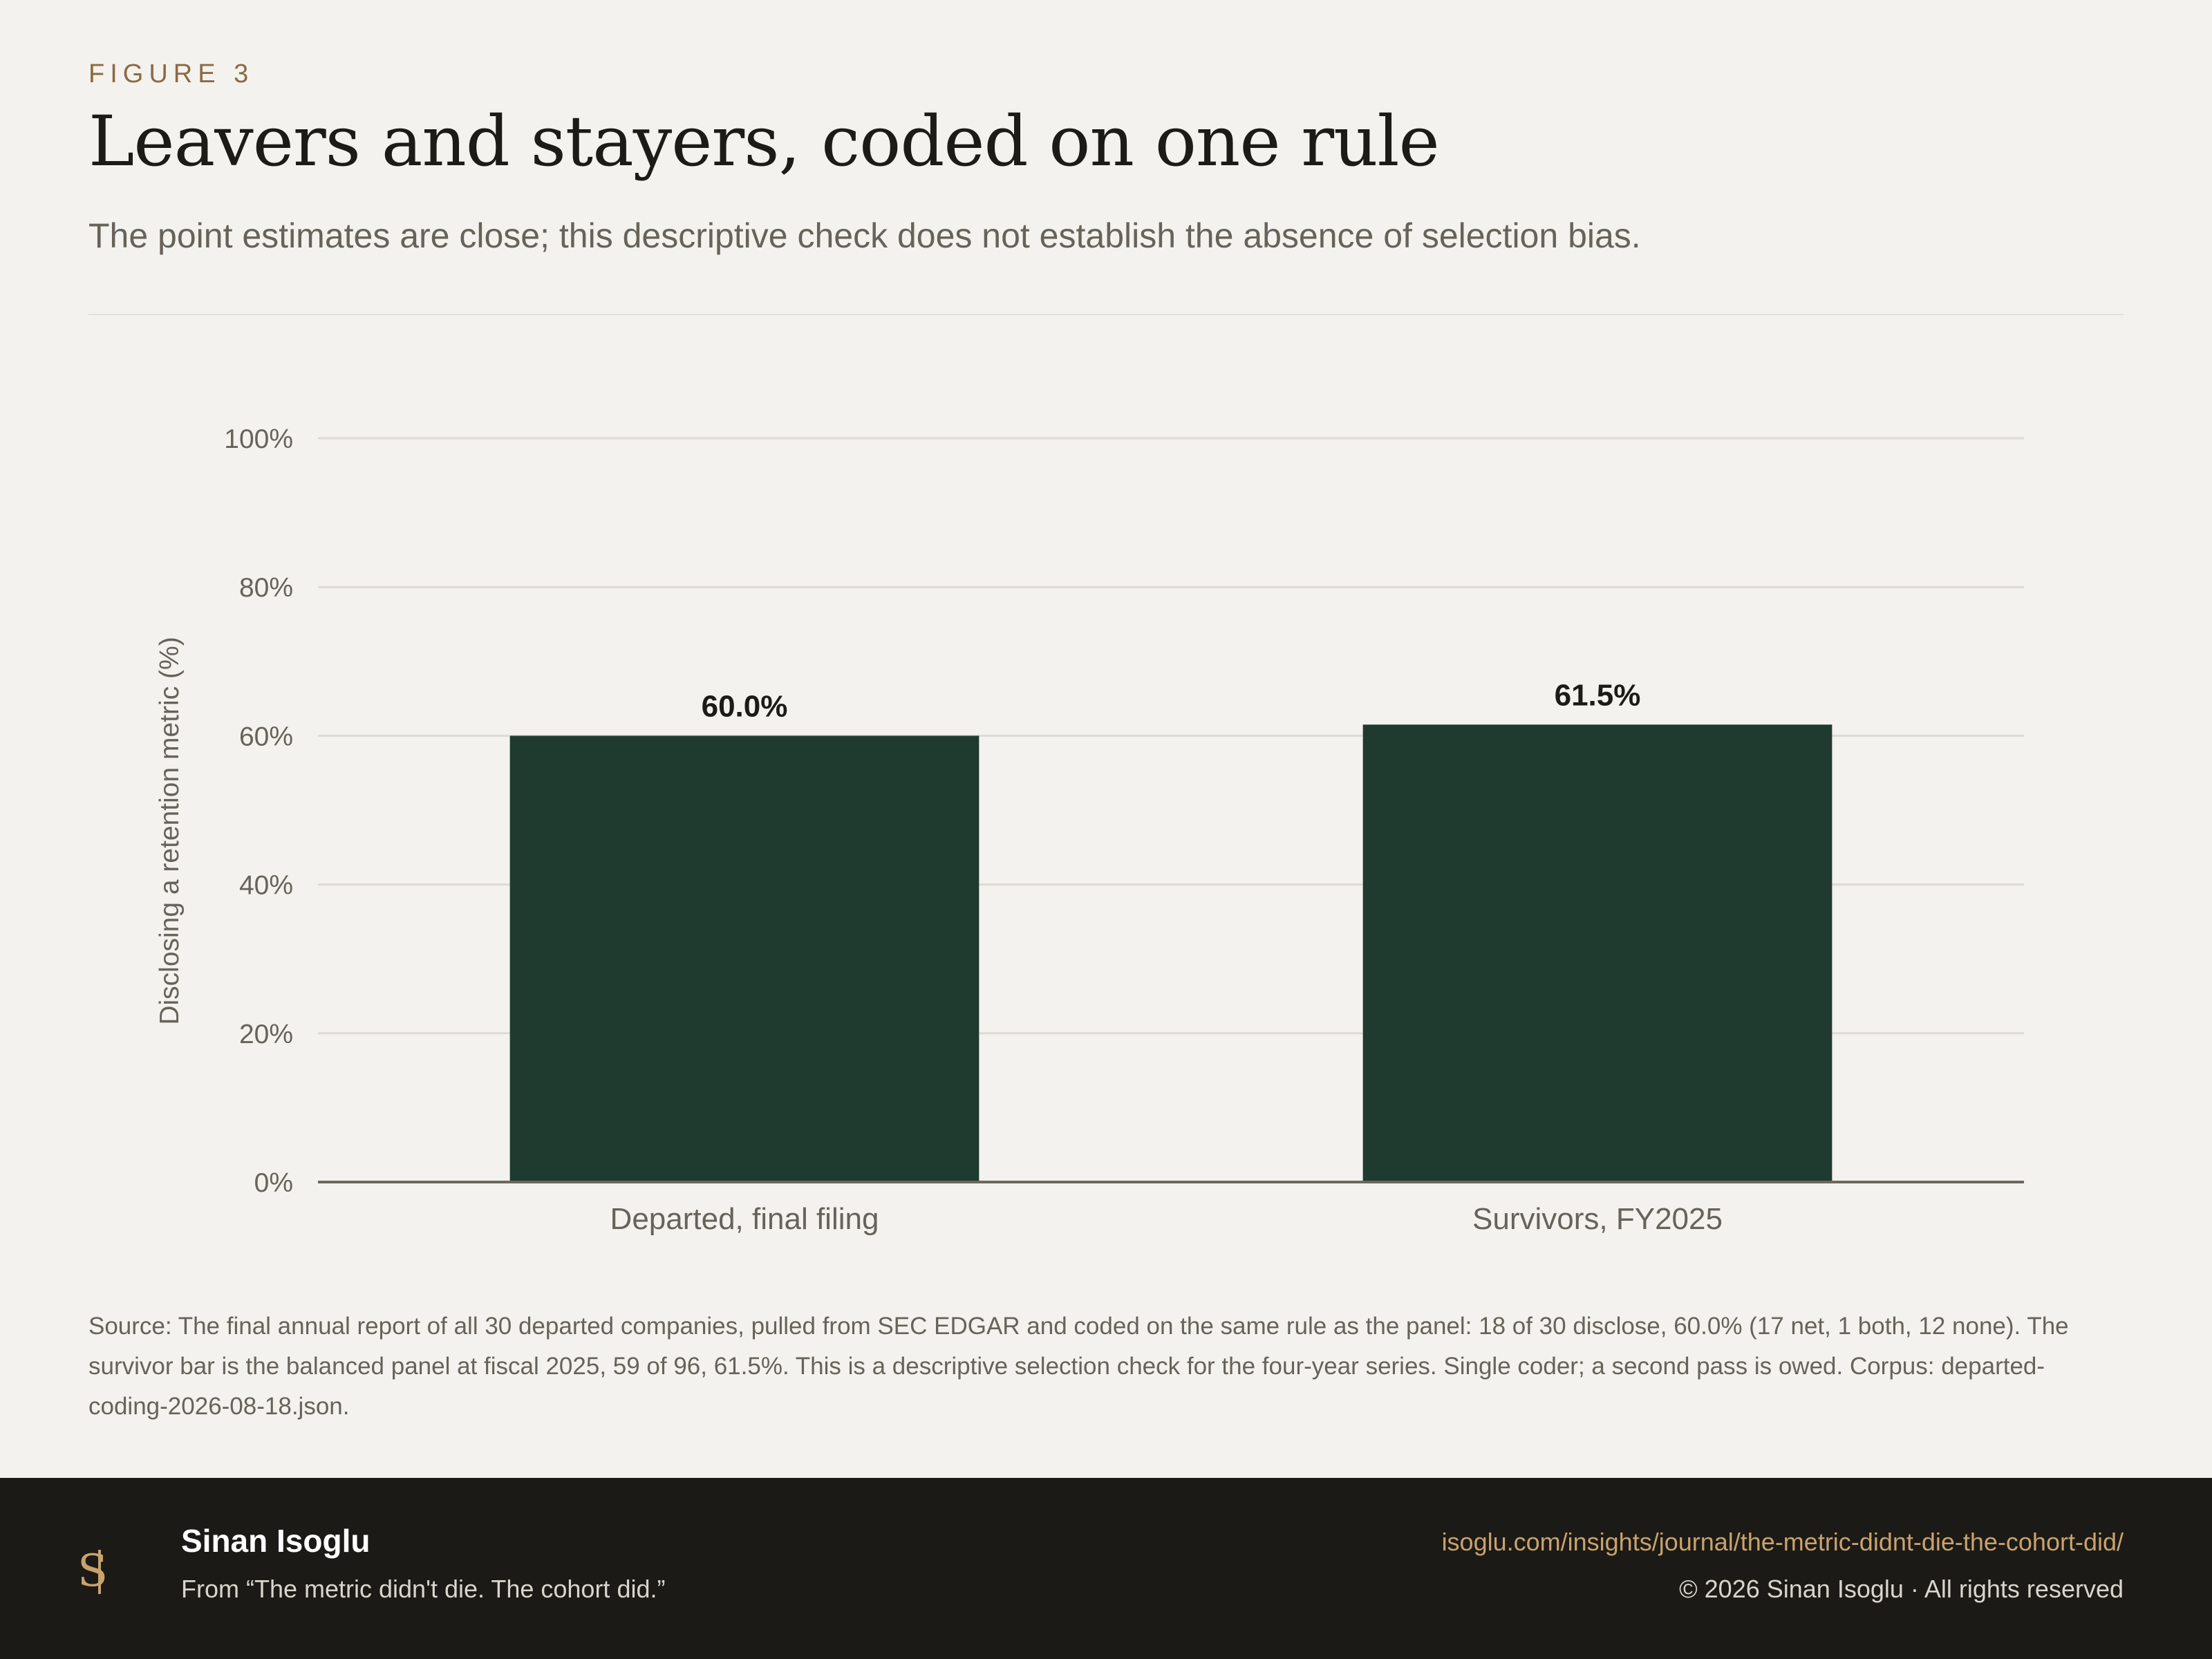 This screenshot has width=2212, height=1659. What do you see at coordinates (1106, 314) in the screenshot?
I see `header-divider` at bounding box center [1106, 314].